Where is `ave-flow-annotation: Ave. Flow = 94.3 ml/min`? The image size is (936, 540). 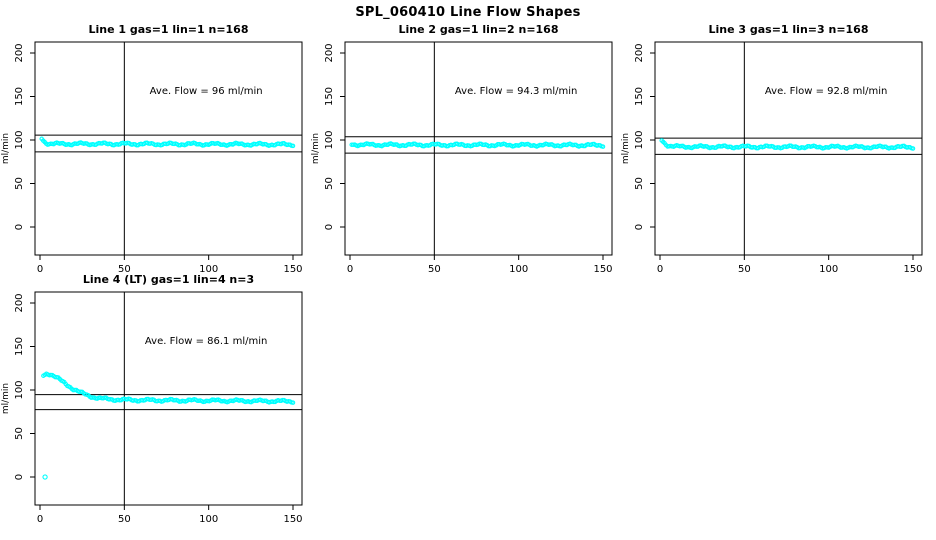
ave-flow-annotation: Ave. Flow = 94.3 ml/min is located at coordinates (516, 91).